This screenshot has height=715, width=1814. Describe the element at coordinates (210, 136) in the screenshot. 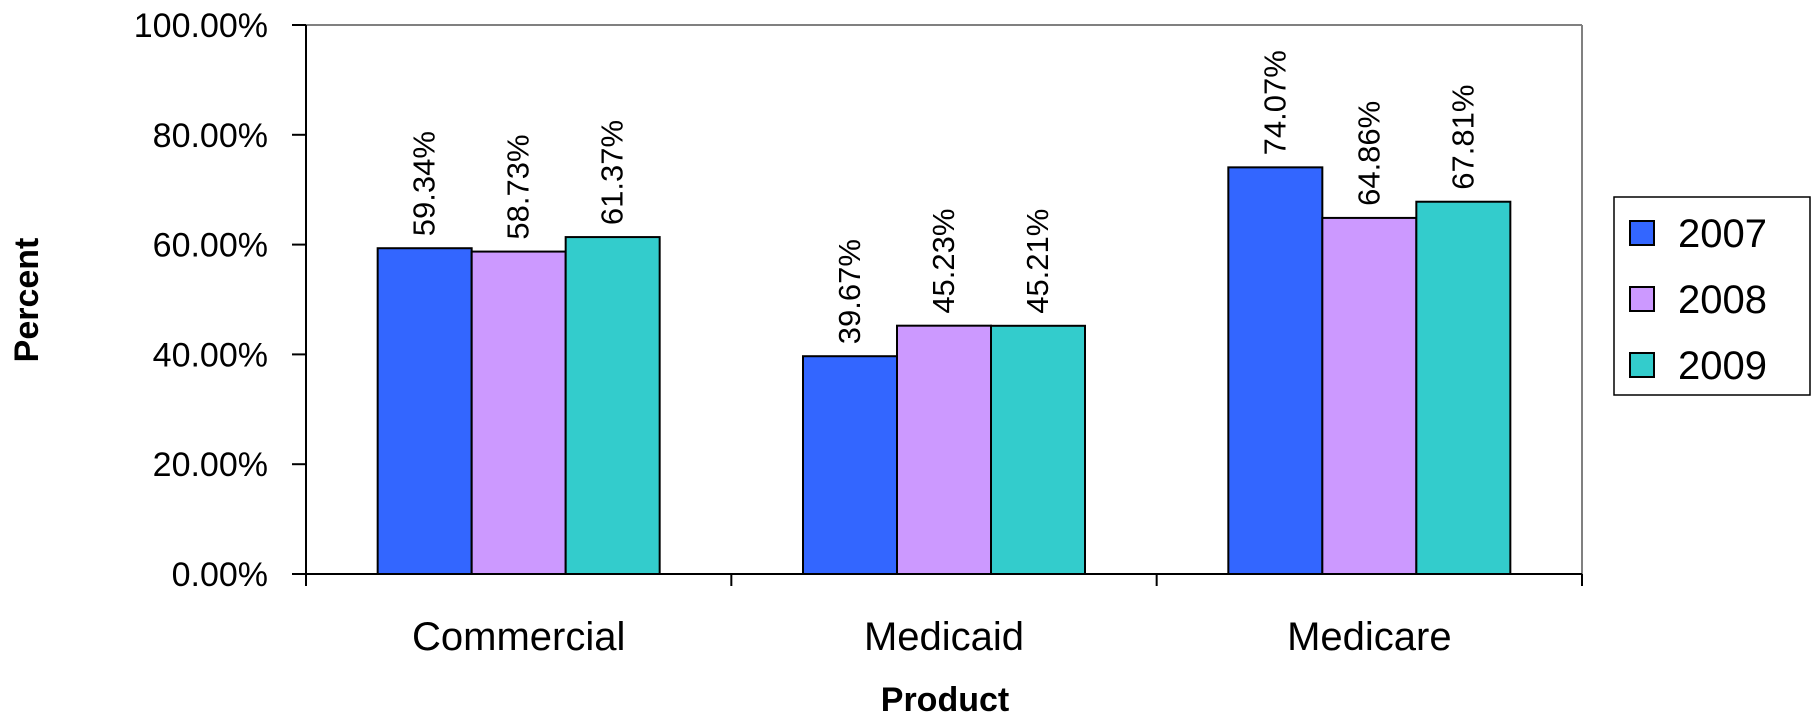

I see `y-tick-label: 80.00%` at that location.